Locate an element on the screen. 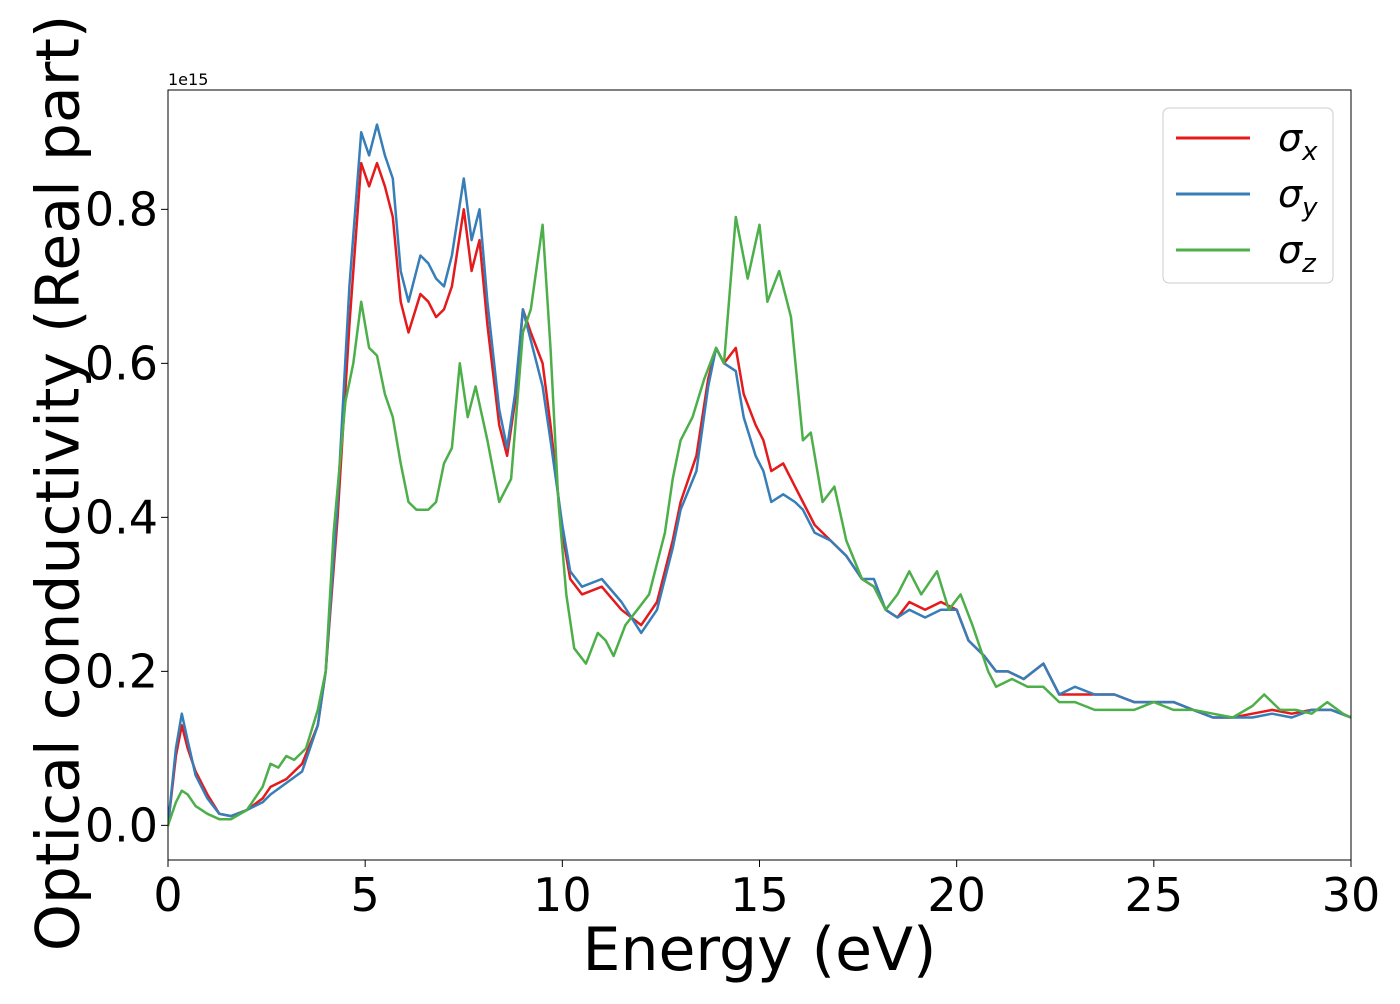 Image resolution: width=1400 pixels, height=1004 pixels. y-tick-label: 0.8 is located at coordinates (121, 209).